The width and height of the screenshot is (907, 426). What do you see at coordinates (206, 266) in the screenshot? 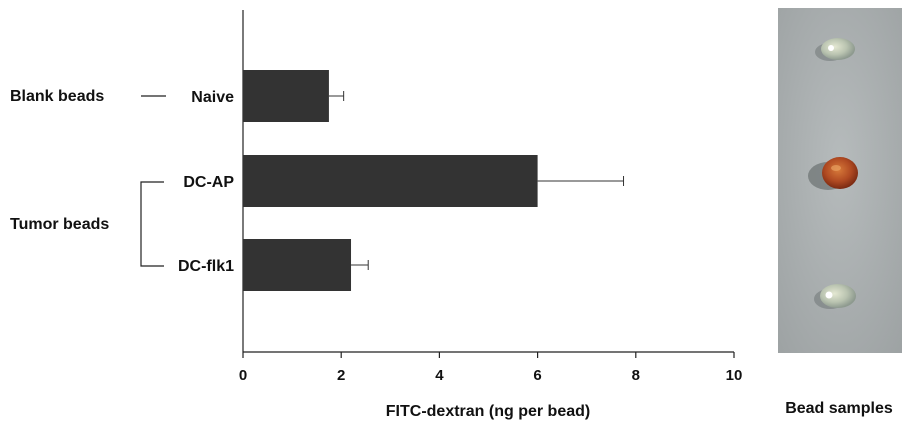
I see `category-label-dc-flk1: DC-flk1` at bounding box center [206, 266].